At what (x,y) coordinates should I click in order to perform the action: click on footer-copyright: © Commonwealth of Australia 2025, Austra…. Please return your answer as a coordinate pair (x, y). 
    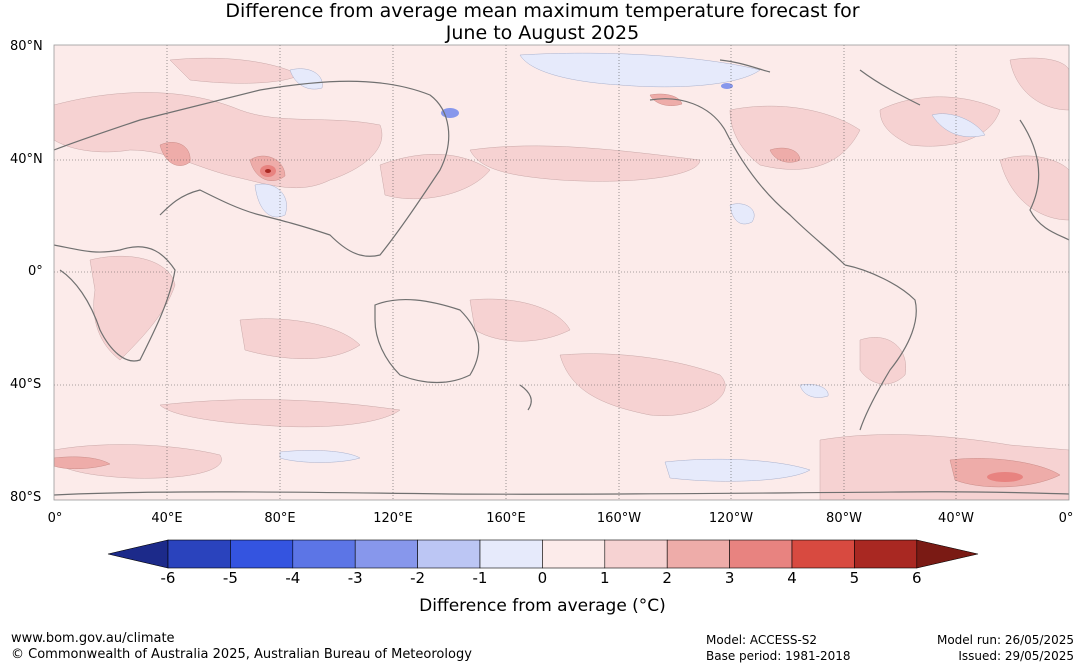
    Looking at the image, I should click on (241, 654).